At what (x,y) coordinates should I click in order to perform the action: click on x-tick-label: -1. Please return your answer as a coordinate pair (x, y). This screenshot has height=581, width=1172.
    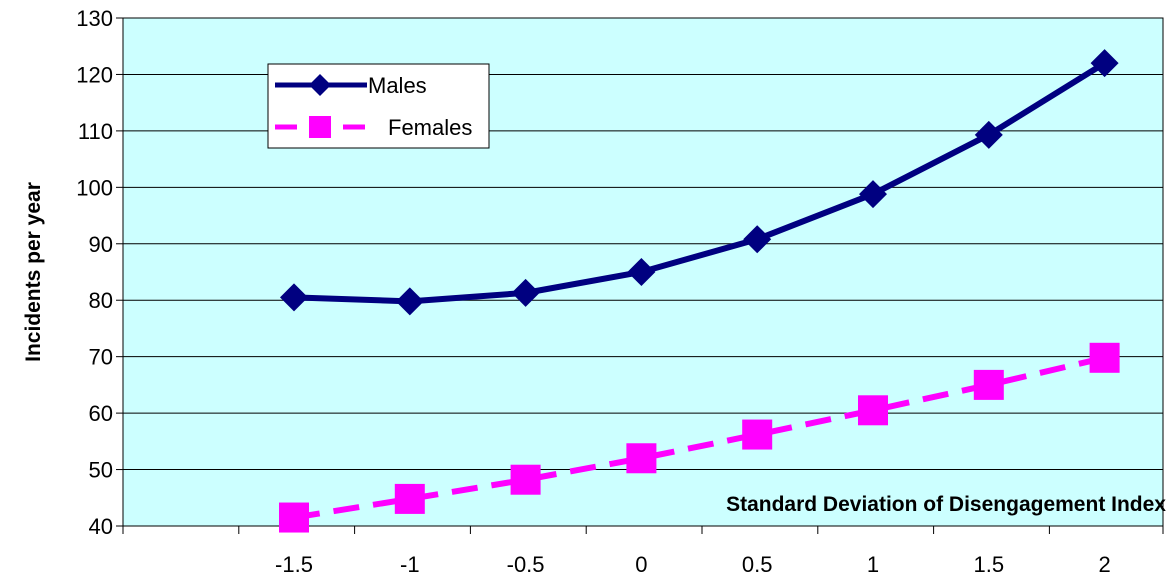
    Looking at the image, I should click on (410, 564).